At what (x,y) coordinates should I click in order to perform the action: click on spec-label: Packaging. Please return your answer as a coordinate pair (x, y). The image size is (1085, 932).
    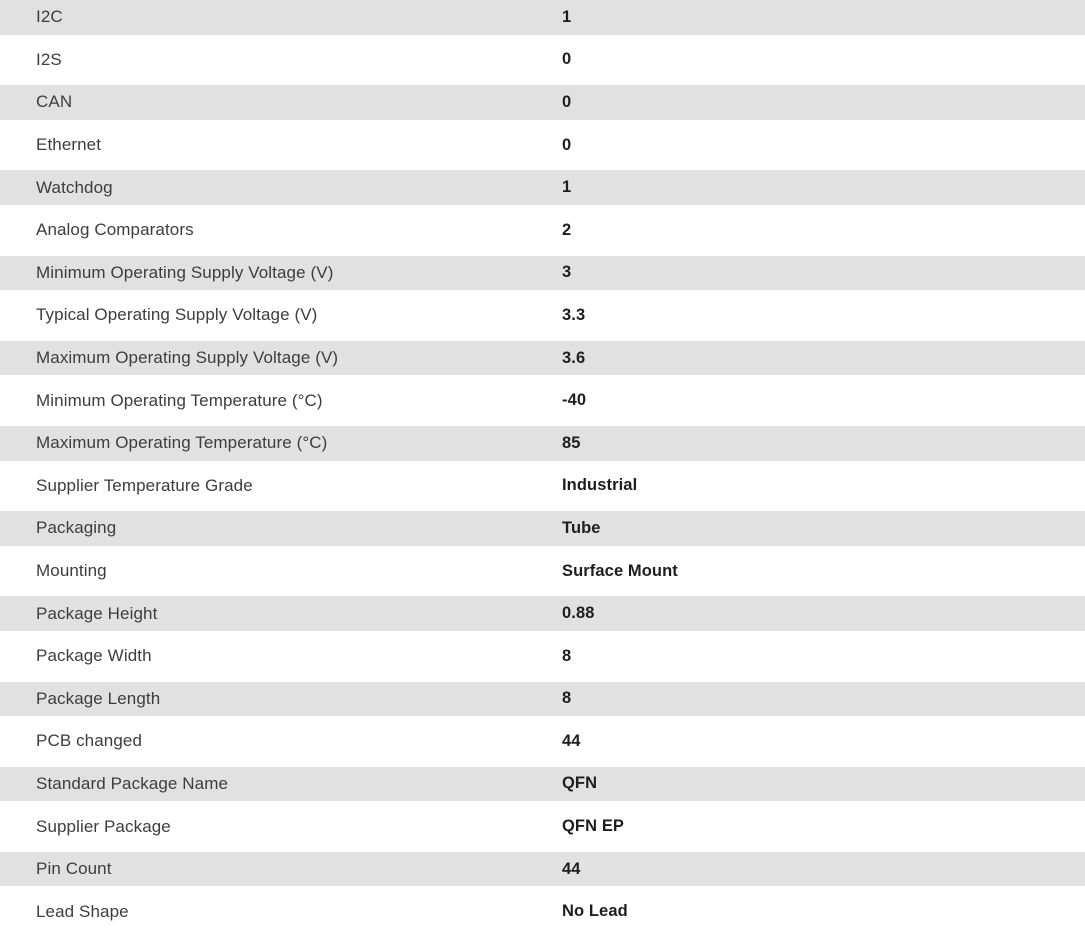
    Looking at the image, I should click on (76, 528).